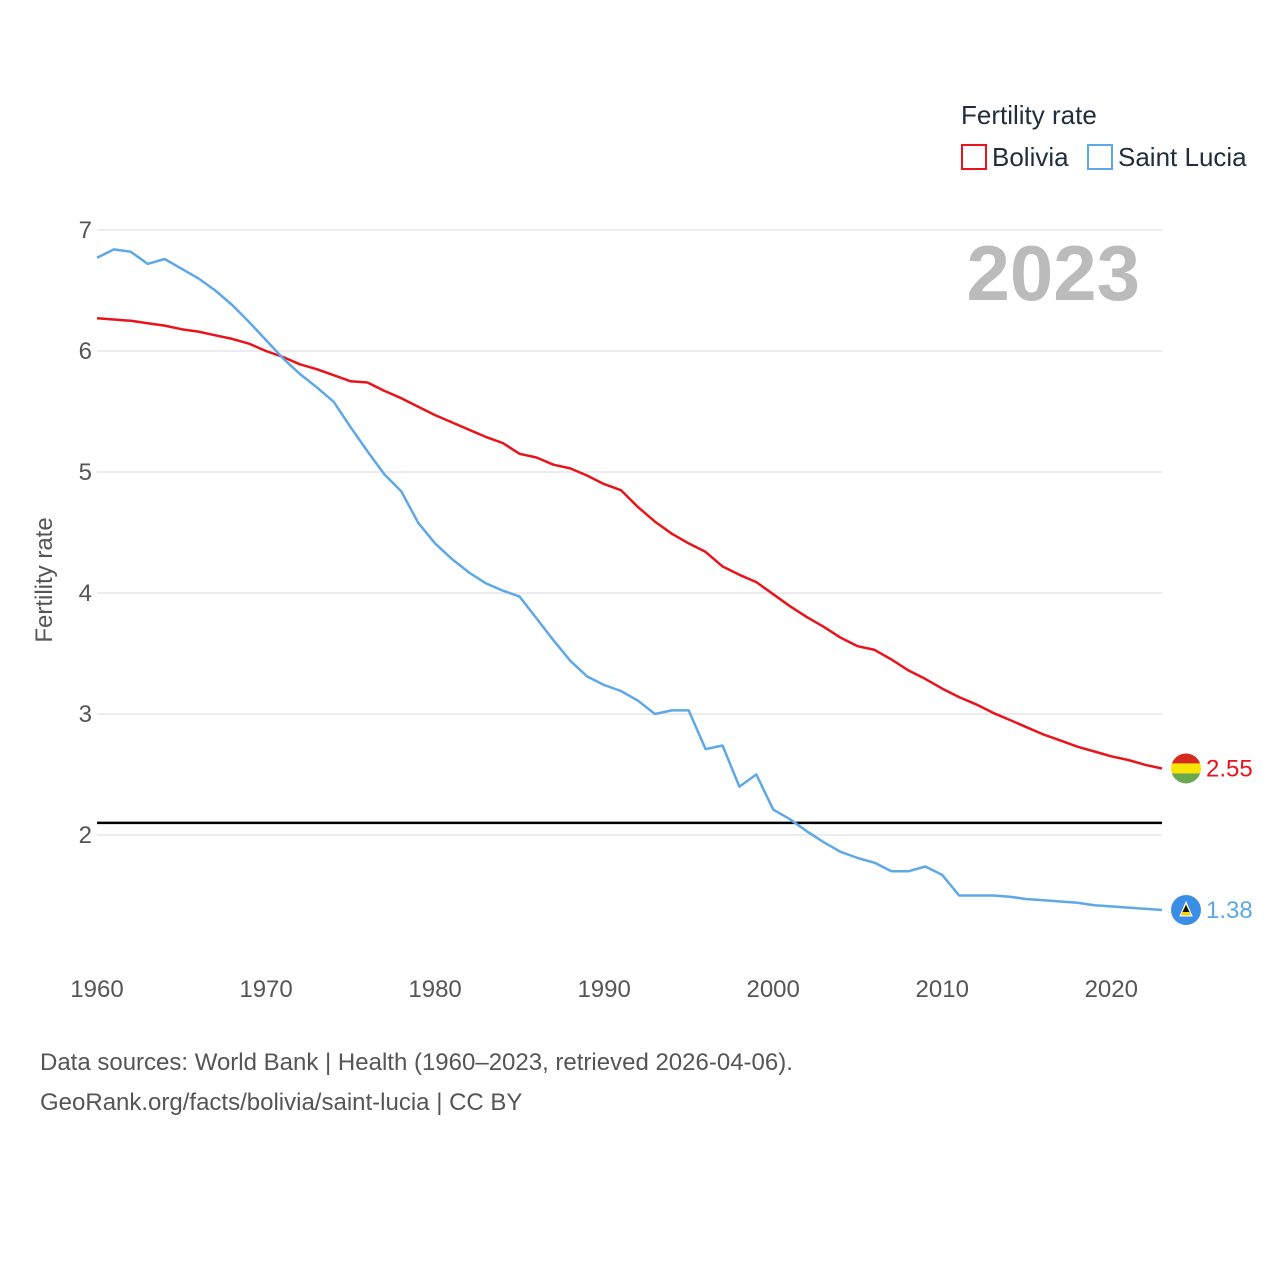 The image size is (1280, 1280). What do you see at coordinates (85, 714) in the screenshot?
I see `y-tick-label: 3` at bounding box center [85, 714].